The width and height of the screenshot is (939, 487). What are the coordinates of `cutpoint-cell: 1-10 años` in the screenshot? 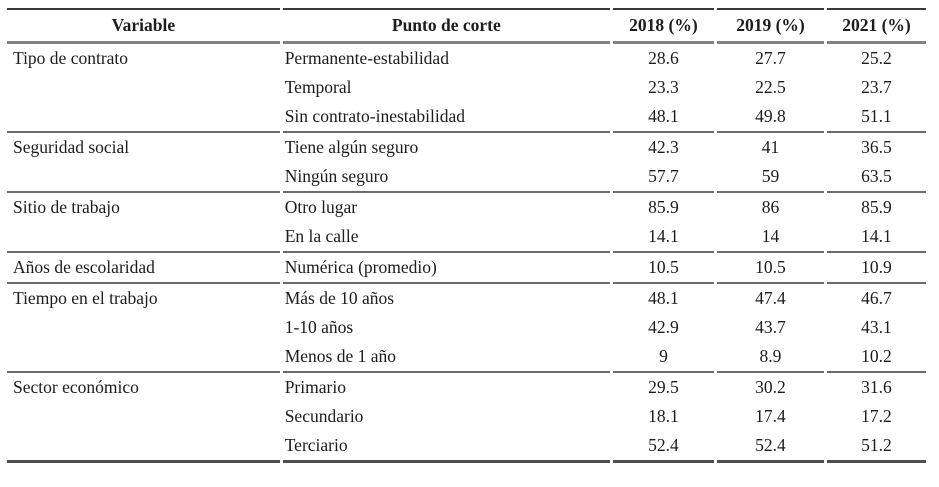 It's located at (319, 326).